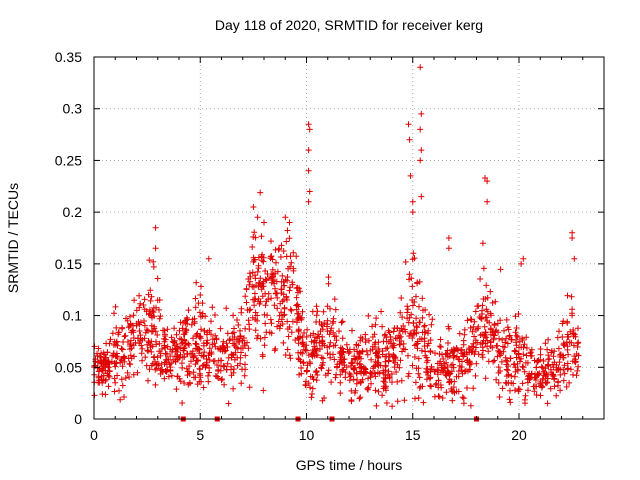  I want to click on y-tick-label: 0.05, so click(68, 367).